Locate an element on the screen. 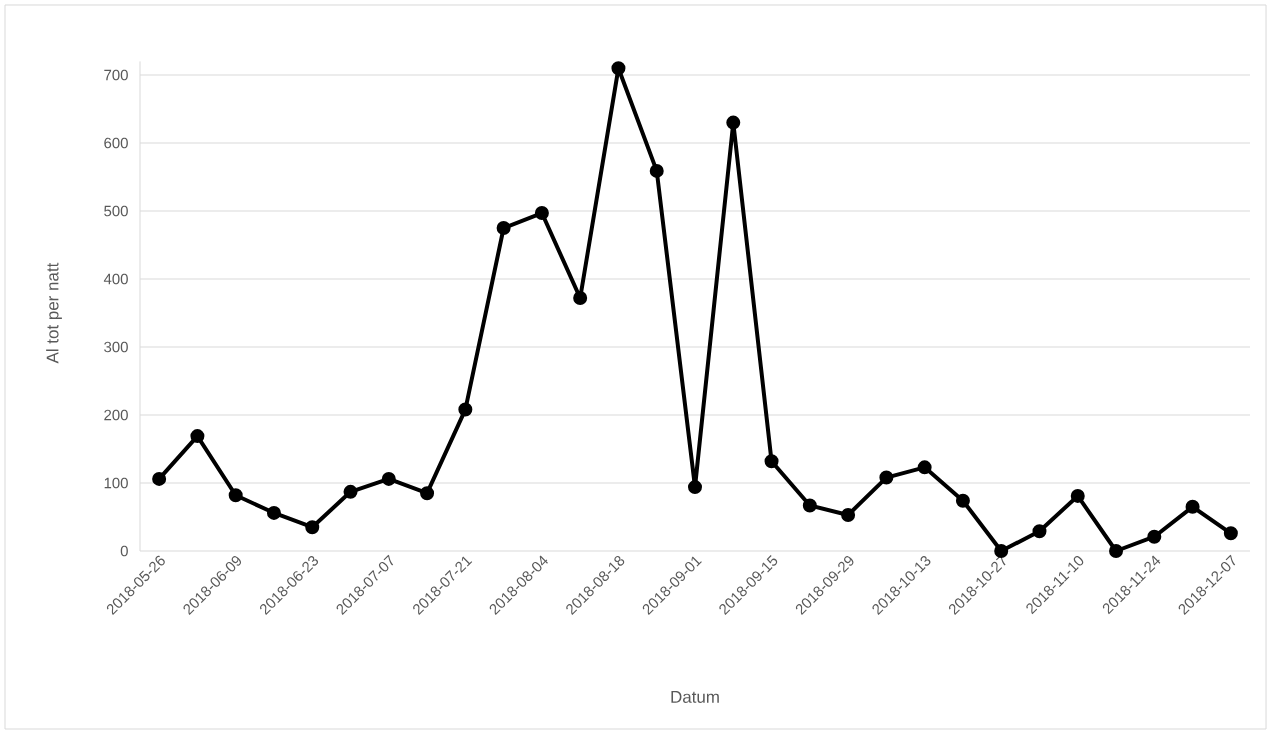 The height and width of the screenshot is (734, 1271). y-axis-title: Al tot per natt is located at coordinates (54, 313).